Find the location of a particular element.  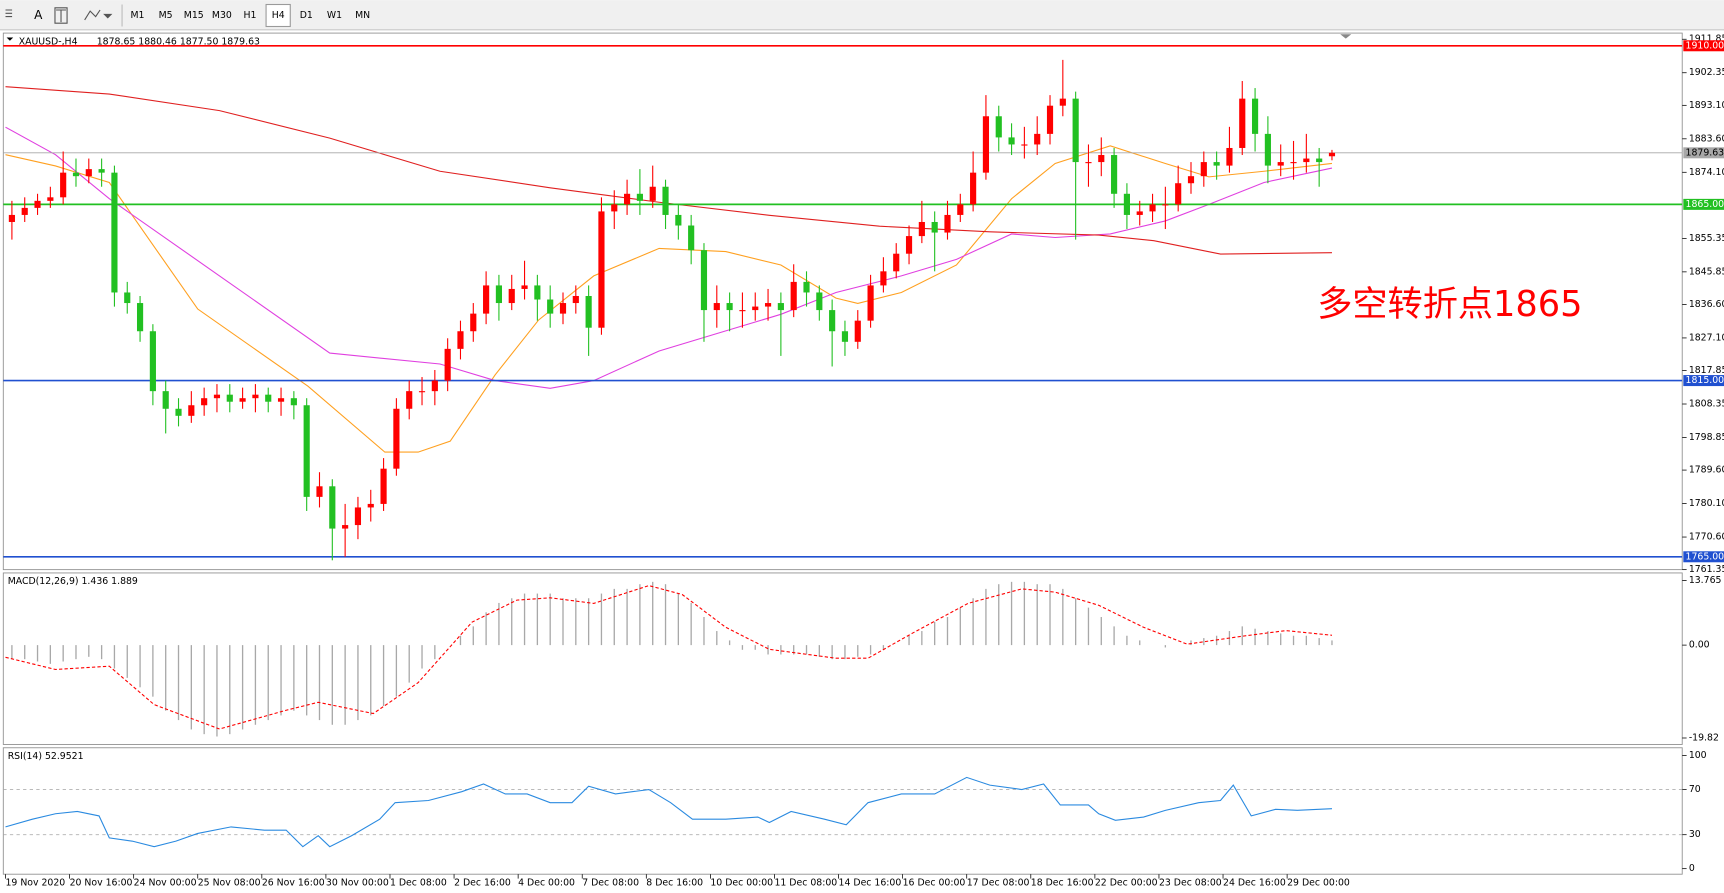

x-tick-label: 14 Dec 16:00 is located at coordinates (870, 882).